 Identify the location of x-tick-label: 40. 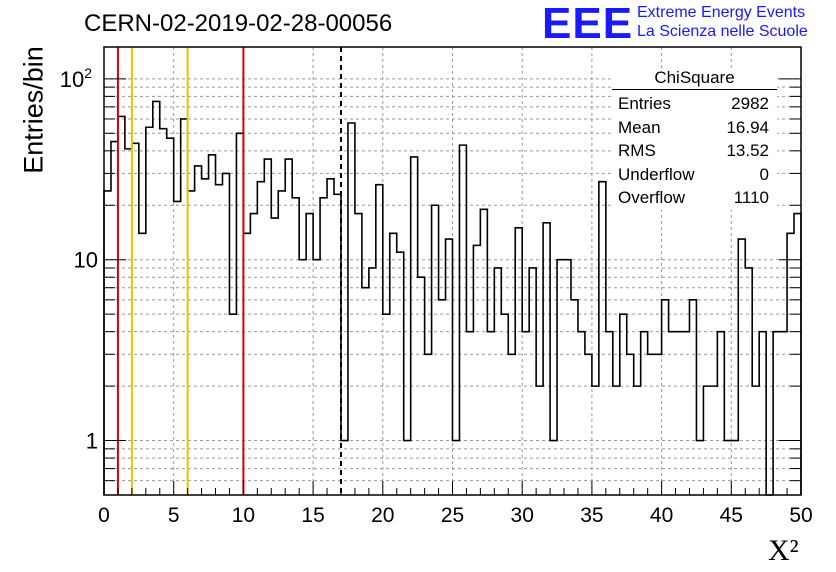
(661, 515).